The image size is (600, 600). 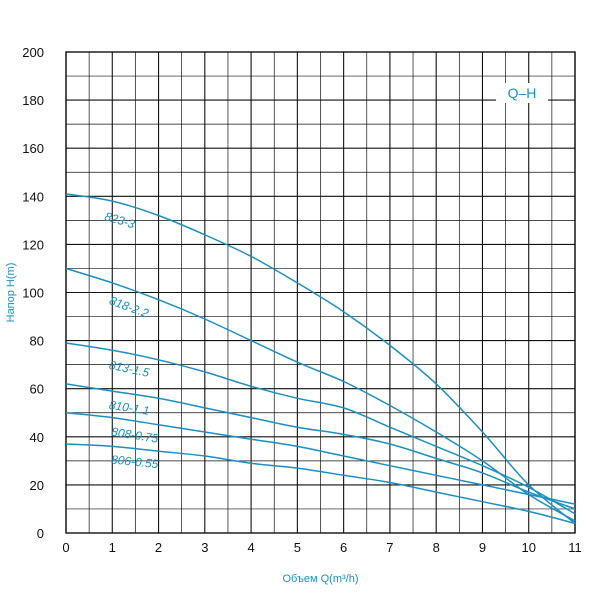 What do you see at coordinates (321, 579) in the screenshot?
I see `x-axis-title: Объем Q(m³/h)` at bounding box center [321, 579].